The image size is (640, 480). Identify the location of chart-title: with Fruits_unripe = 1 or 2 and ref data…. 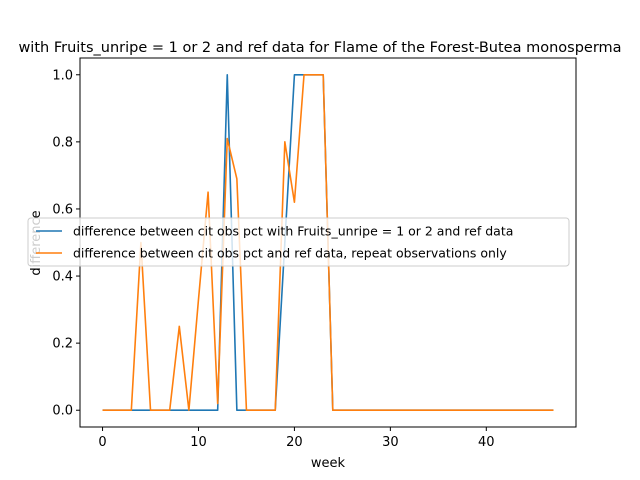
(319, 48).